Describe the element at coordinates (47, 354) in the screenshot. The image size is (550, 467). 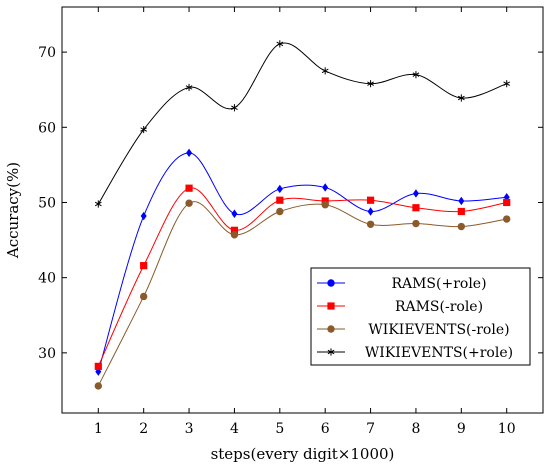
I see `y-tick-label: 30` at that location.